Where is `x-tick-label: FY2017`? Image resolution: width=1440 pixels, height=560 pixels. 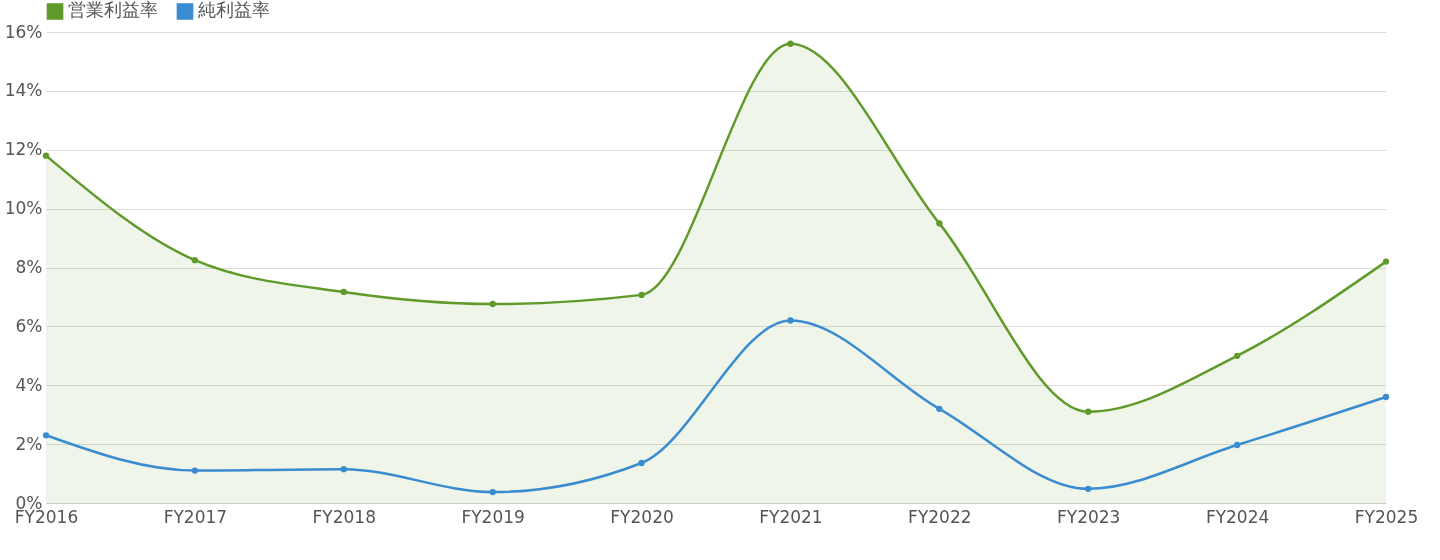
x-tick-label: FY2017 is located at coordinates (195, 516).